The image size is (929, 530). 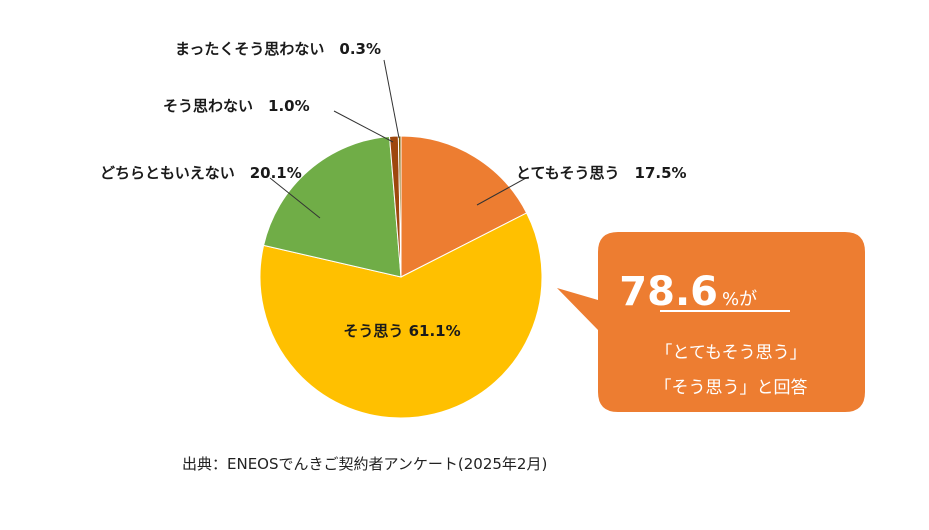 I want to click on slice-label-4: そう思わない 1.0%, so click(x=236, y=106).